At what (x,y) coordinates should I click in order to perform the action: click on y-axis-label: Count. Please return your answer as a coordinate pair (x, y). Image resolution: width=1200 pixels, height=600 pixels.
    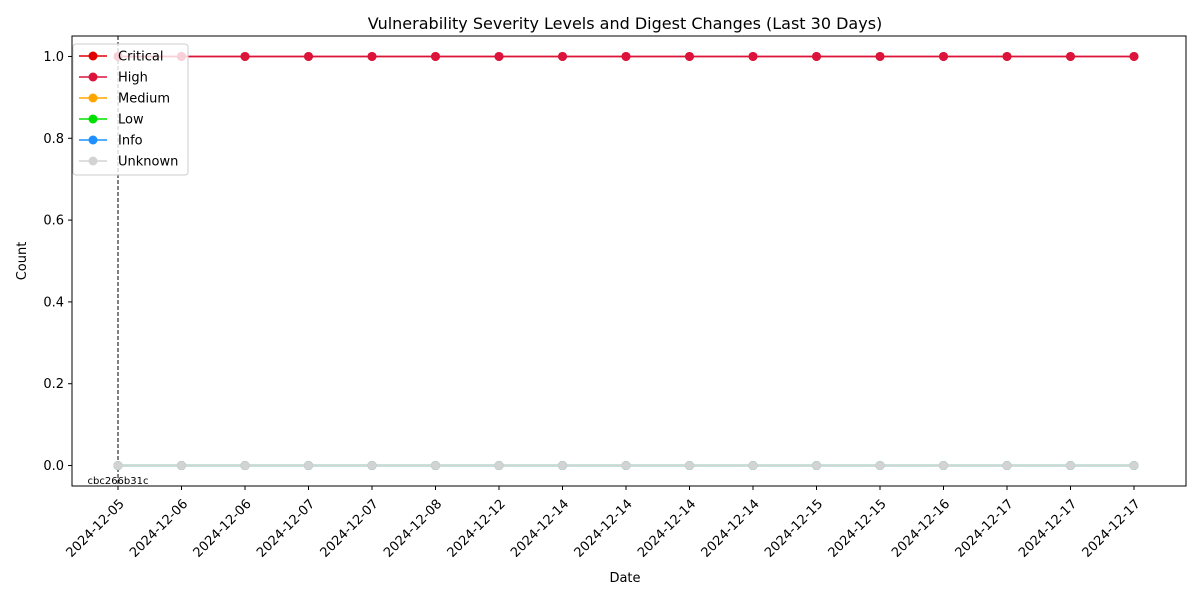
    Looking at the image, I should click on (22, 261).